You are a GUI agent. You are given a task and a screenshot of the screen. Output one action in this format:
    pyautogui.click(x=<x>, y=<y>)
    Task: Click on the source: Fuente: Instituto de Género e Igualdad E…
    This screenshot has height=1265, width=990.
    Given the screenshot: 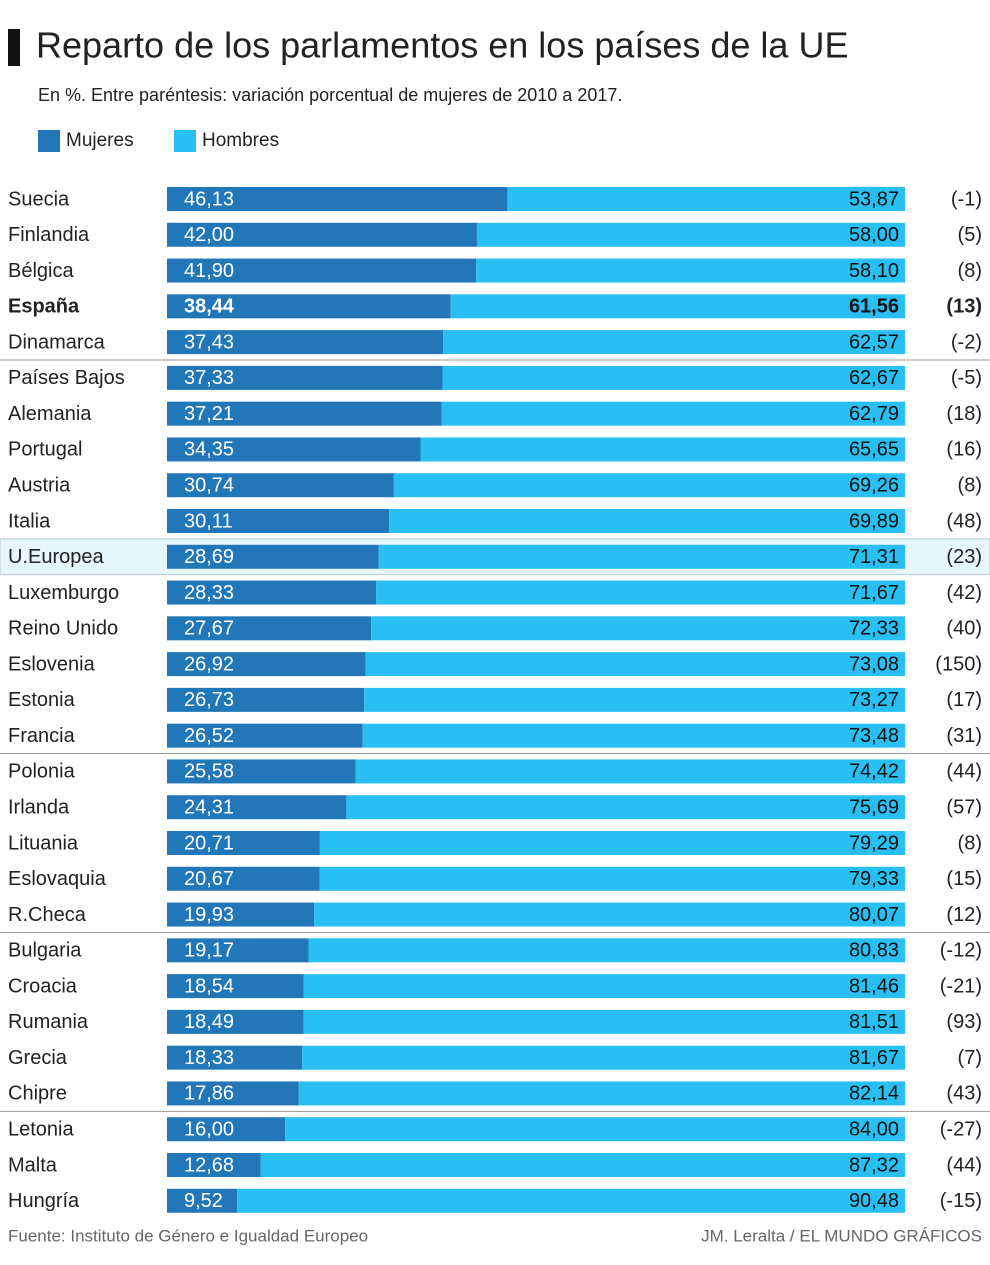 What is the action you would take?
    pyautogui.click(x=188, y=1235)
    